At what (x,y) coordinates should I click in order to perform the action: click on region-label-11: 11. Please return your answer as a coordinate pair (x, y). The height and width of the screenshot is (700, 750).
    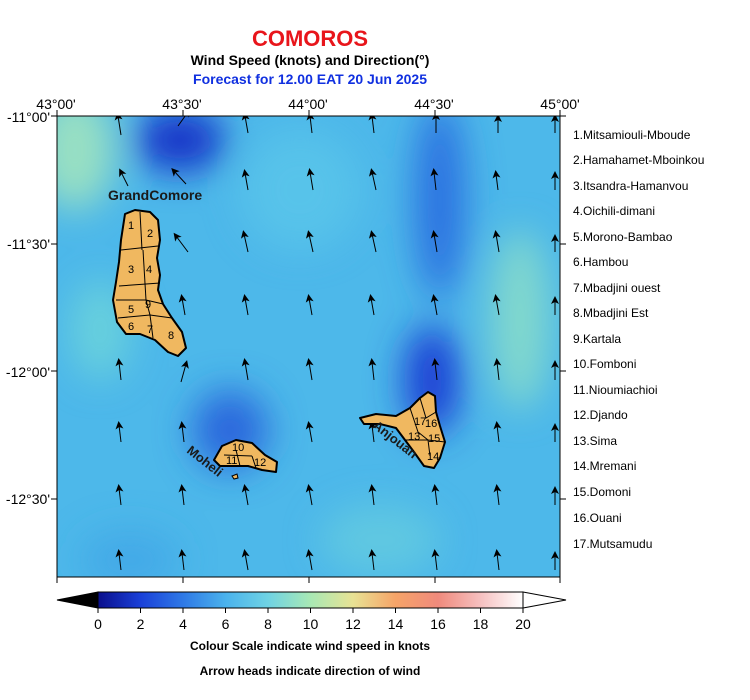
    Looking at the image, I should click on (231, 461).